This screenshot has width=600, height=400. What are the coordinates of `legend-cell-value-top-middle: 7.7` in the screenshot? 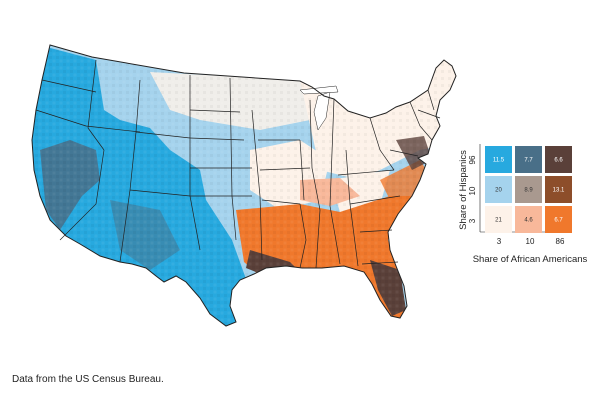 It's located at (528, 161).